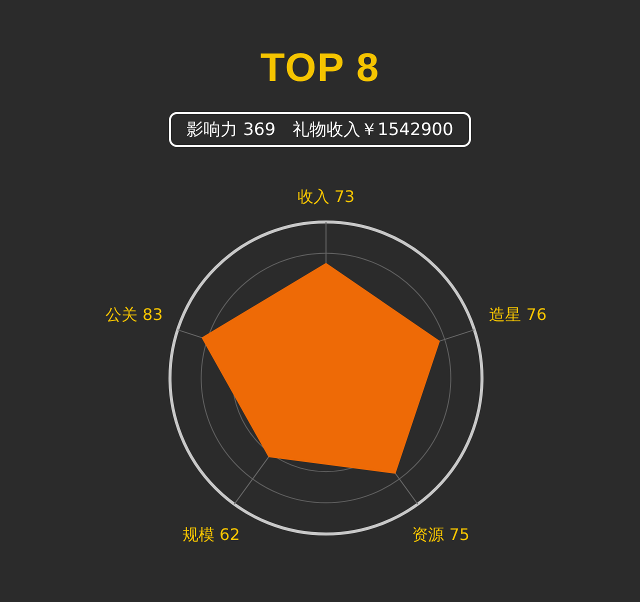 The image size is (640, 602). Describe the element at coordinates (518, 314) in the screenshot. I see `spoke-label: 造星 76` at that location.